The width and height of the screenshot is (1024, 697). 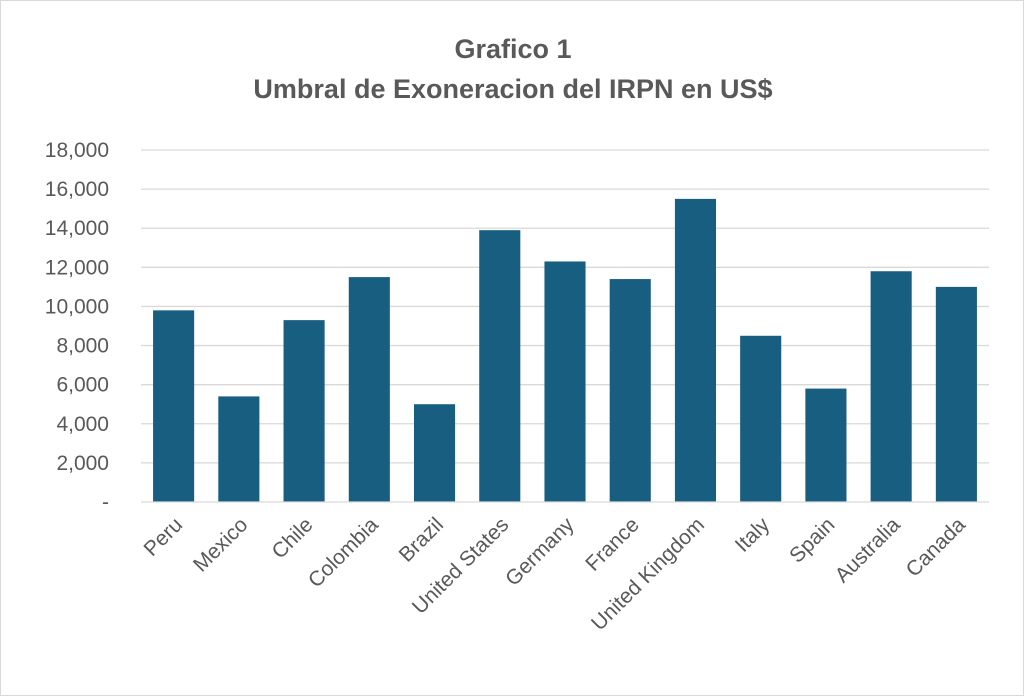 What do you see at coordinates (369, 389) in the screenshot?
I see `bar-colombia` at bounding box center [369, 389].